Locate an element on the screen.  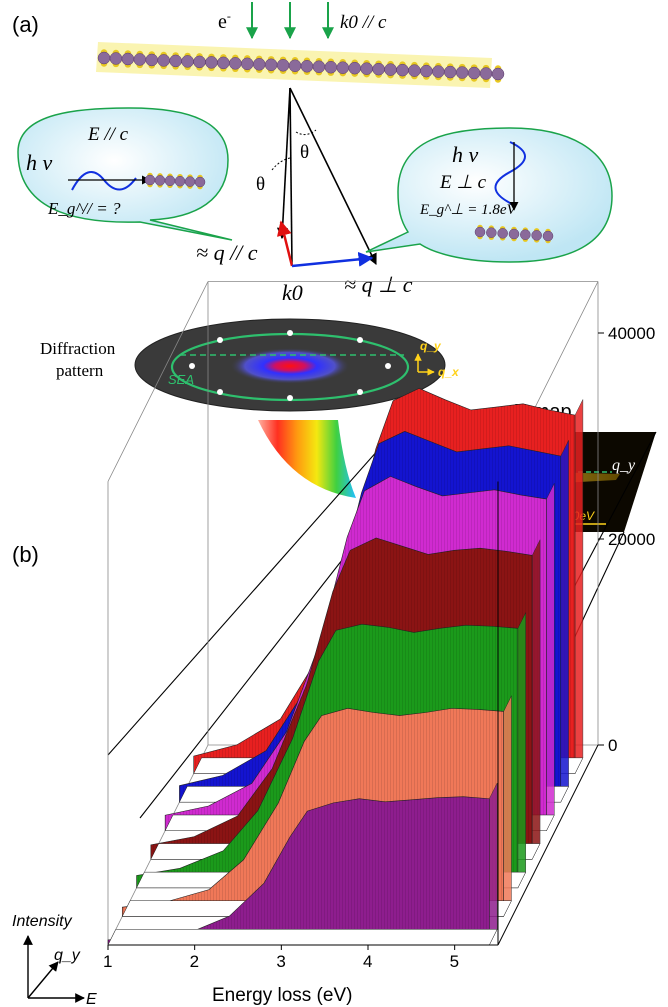
right-bubble is located at coordinates (489, 195).